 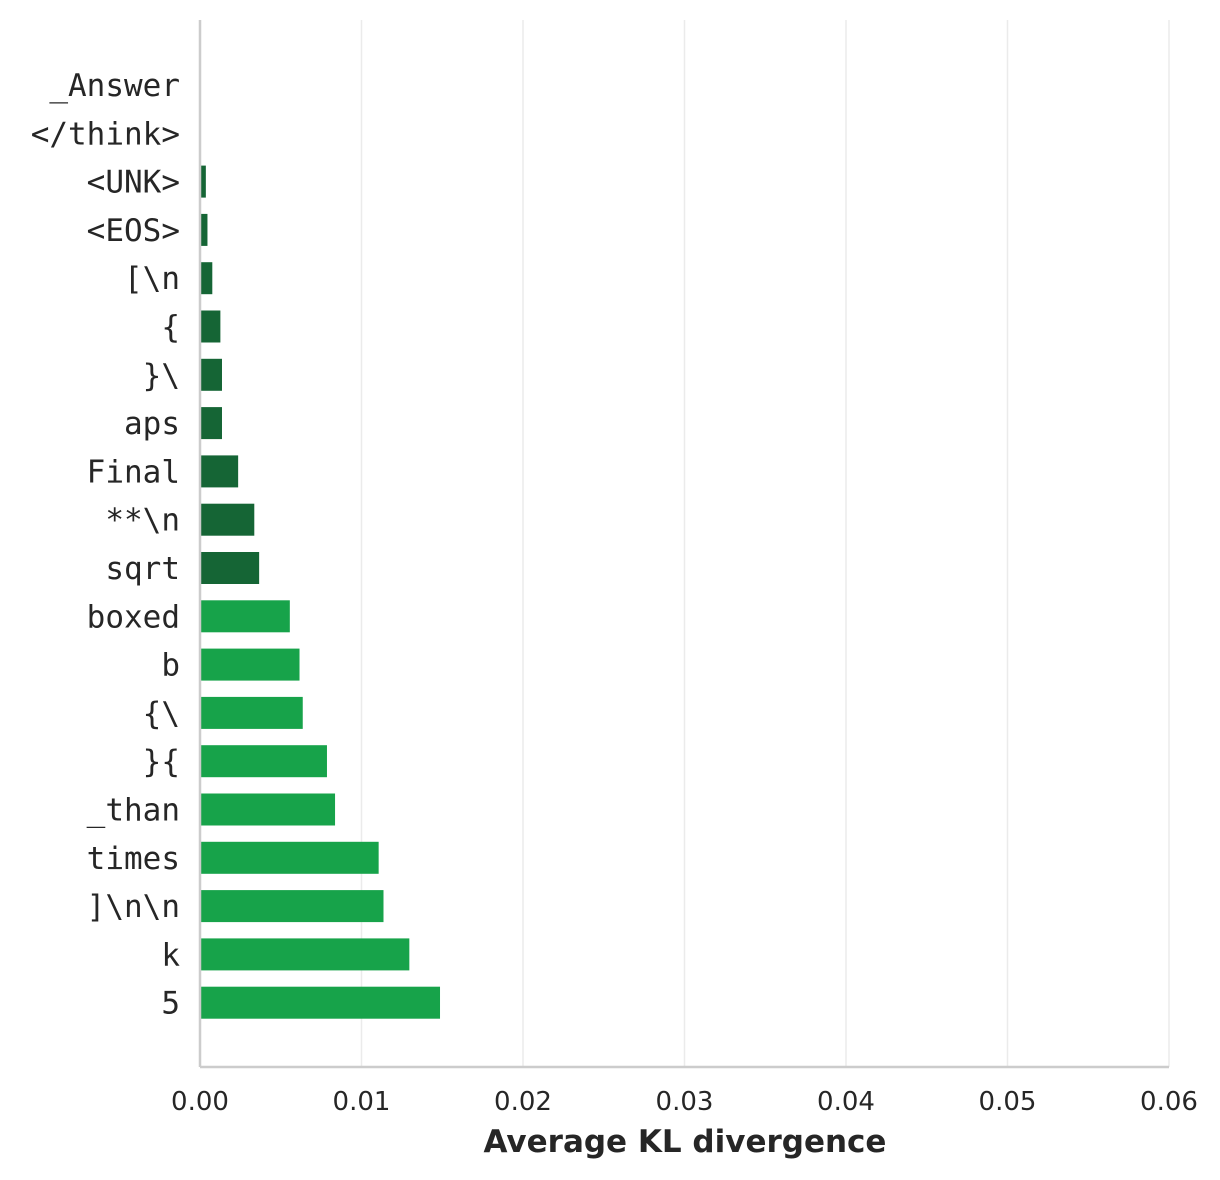 What do you see at coordinates (161, 762) in the screenshot?
I see `y-tick-label: }{` at bounding box center [161, 762].